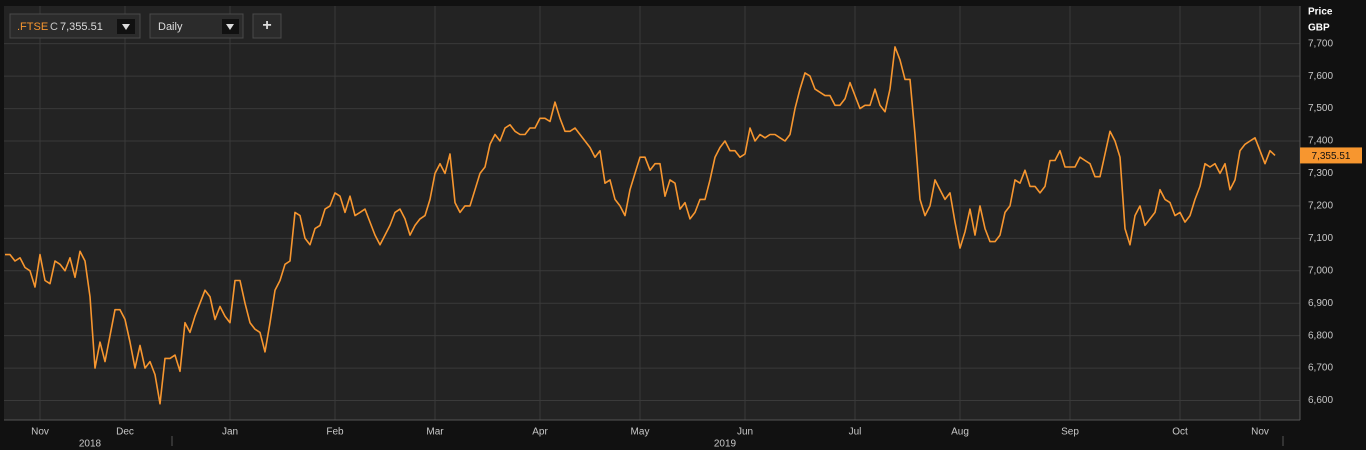 Image resolution: width=1366 pixels, height=450 pixels. I want to click on last-price-box, so click(1331, 155).